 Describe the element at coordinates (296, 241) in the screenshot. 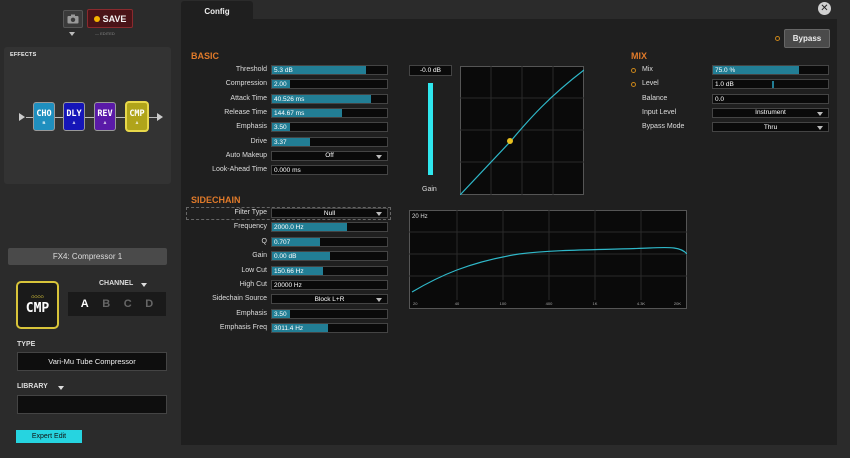

I see `q-slider-fill` at that location.